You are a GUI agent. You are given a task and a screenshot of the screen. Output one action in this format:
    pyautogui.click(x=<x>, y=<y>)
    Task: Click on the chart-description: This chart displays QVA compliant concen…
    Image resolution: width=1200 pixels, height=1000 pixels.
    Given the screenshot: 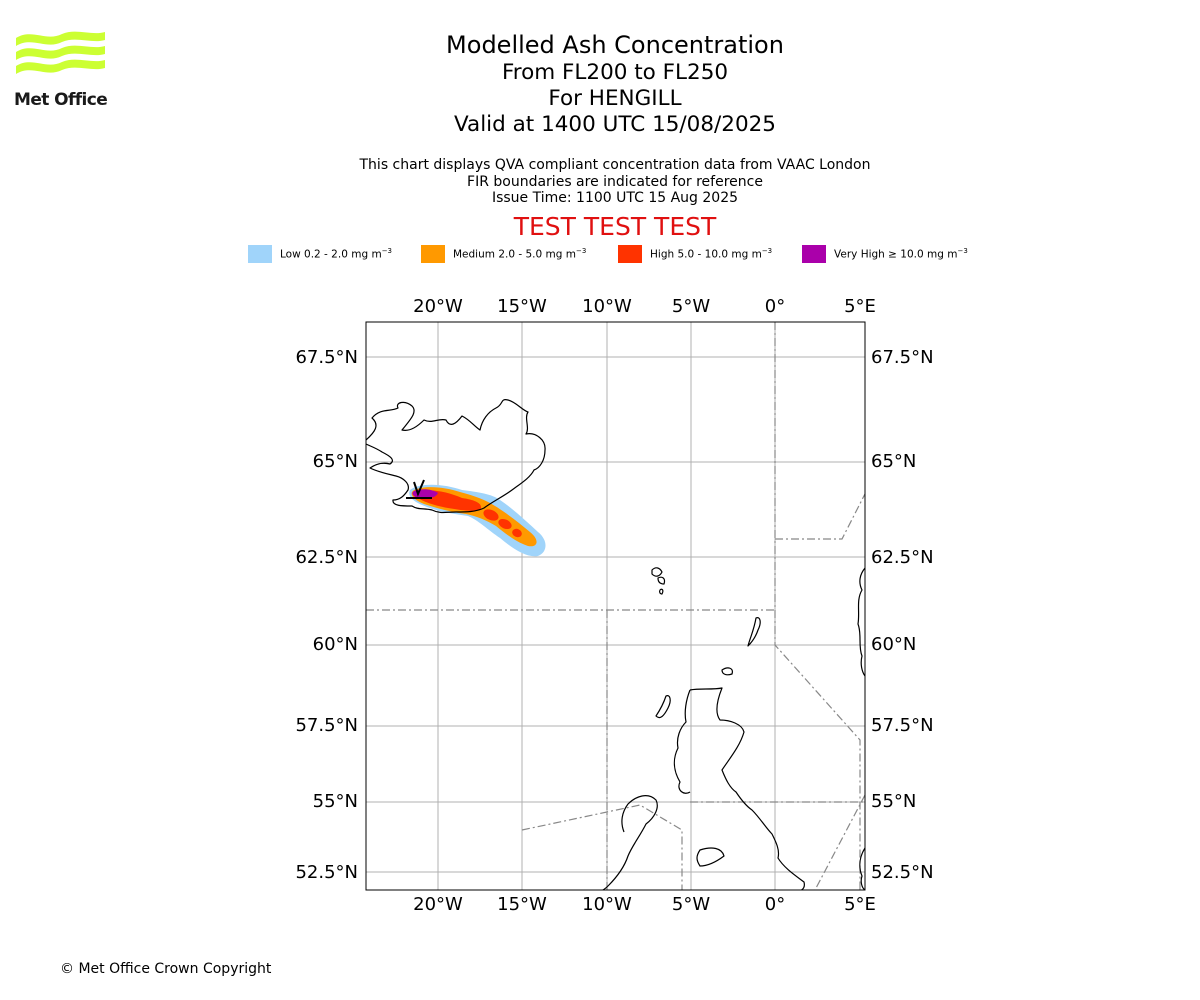 What is the action you would take?
    pyautogui.click(x=615, y=182)
    